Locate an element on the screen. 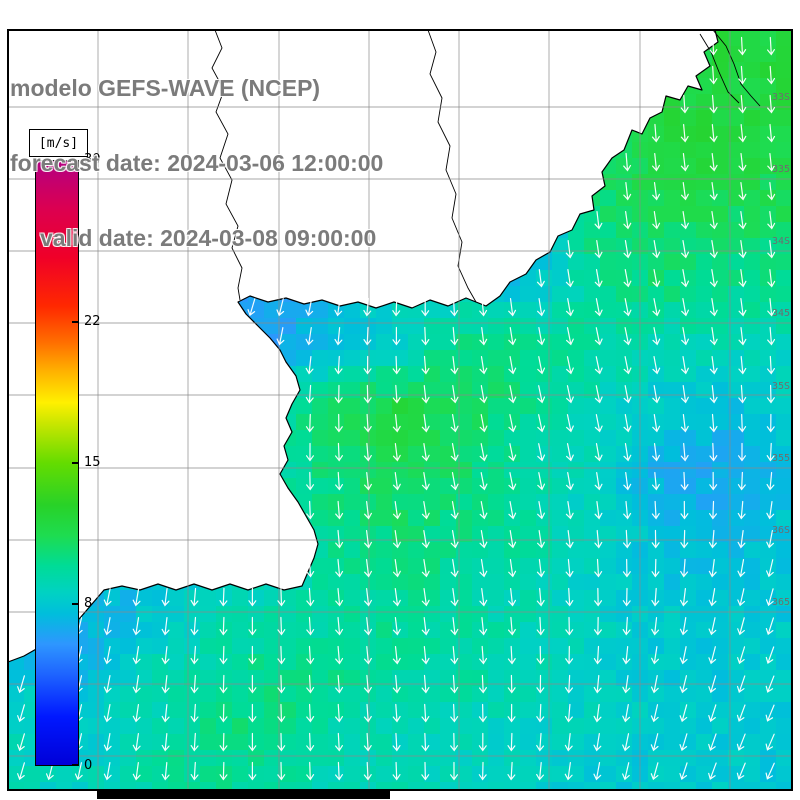  lat-label: 365 is located at coordinates (781, 602).